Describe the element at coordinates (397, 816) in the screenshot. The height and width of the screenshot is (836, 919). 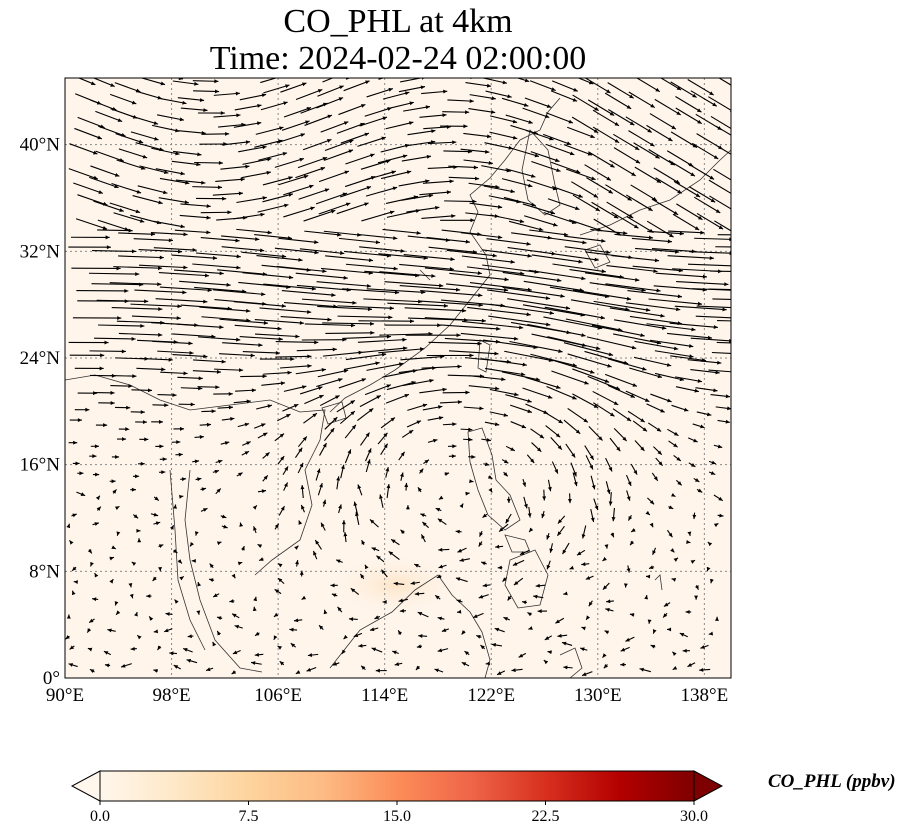
I see `colorbar-tick-label: 15.0` at that location.